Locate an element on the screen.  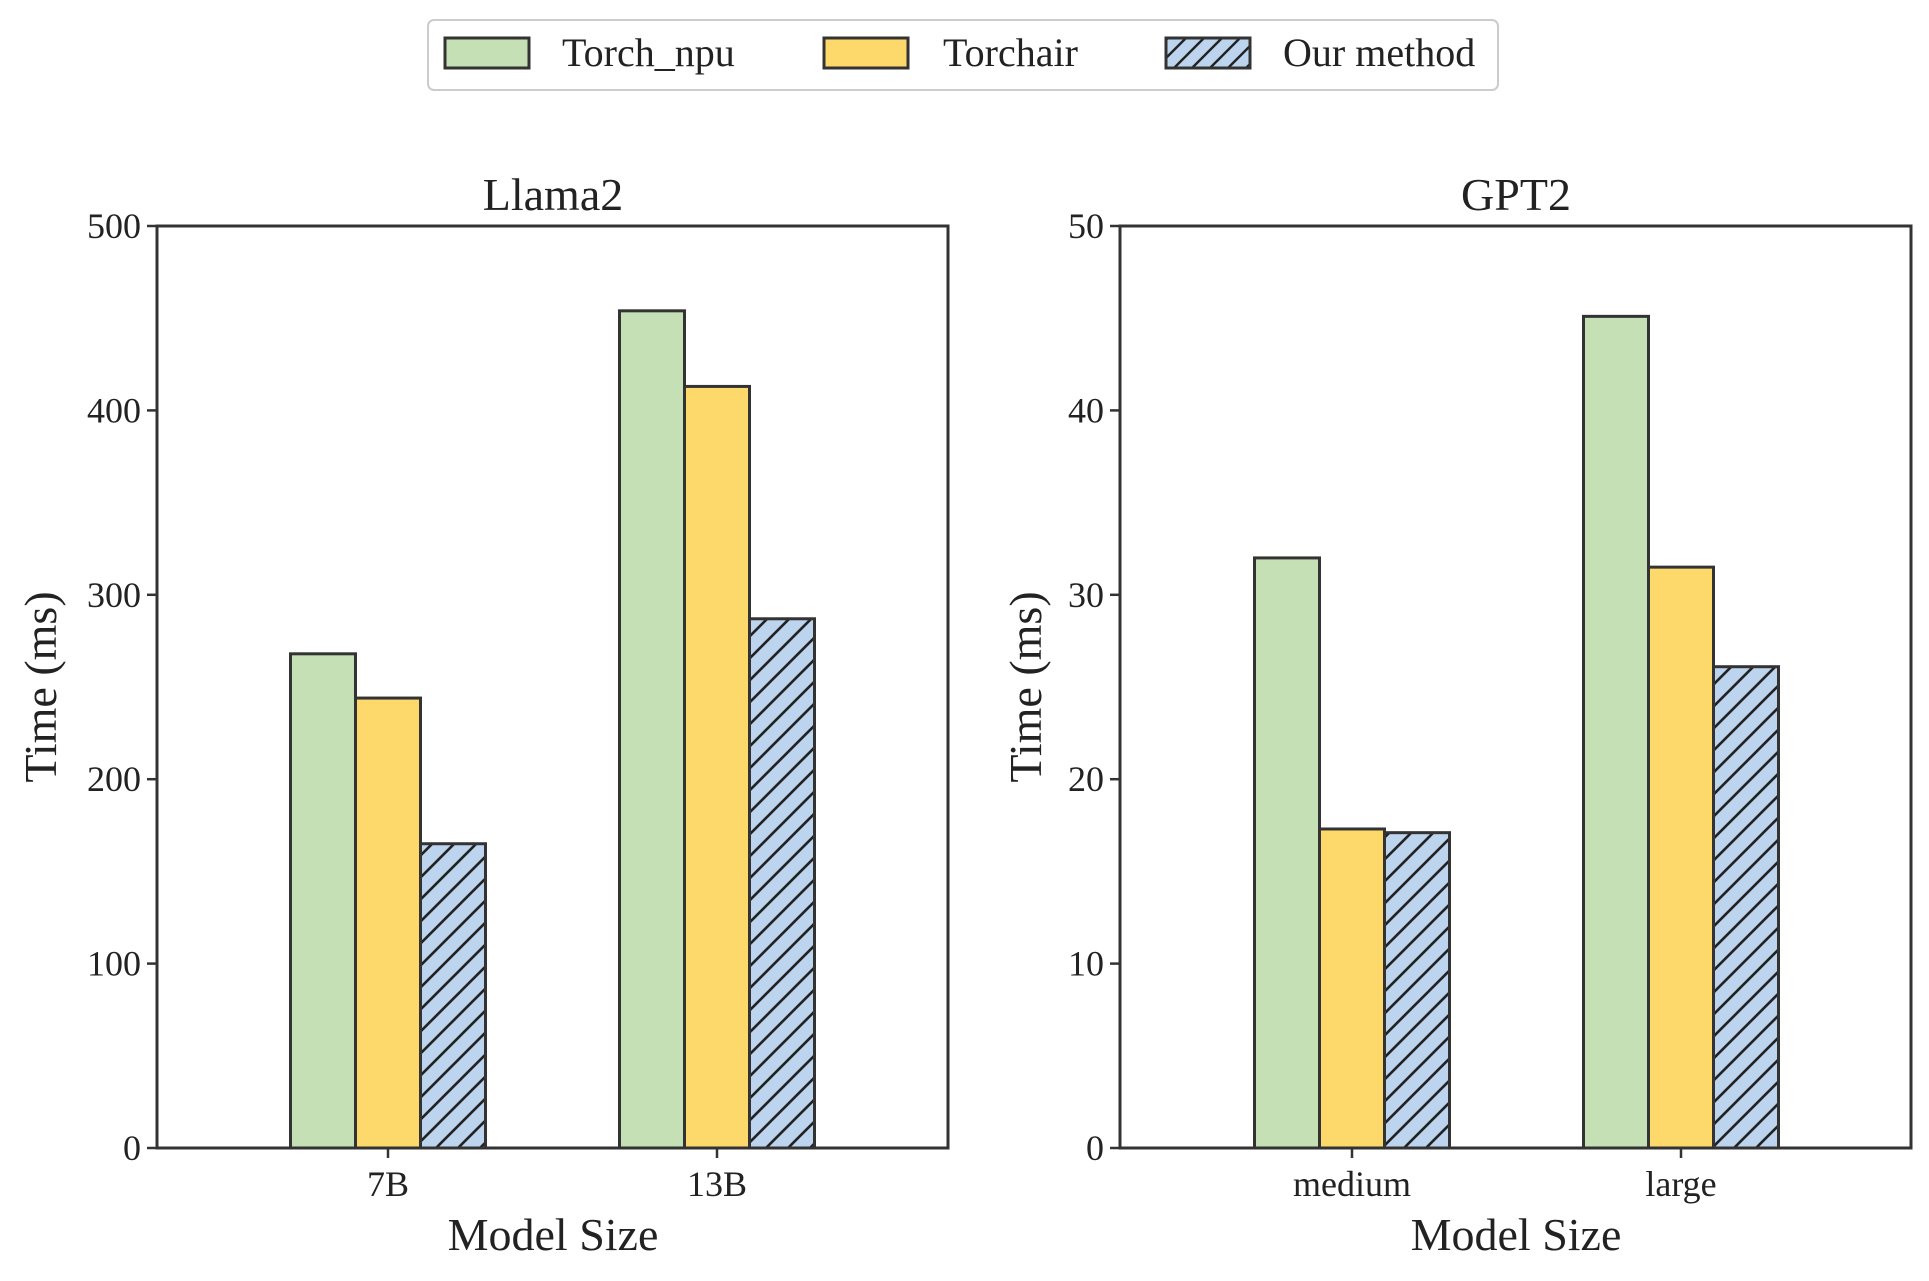
bar-our-method-13b is located at coordinates (782, 883).